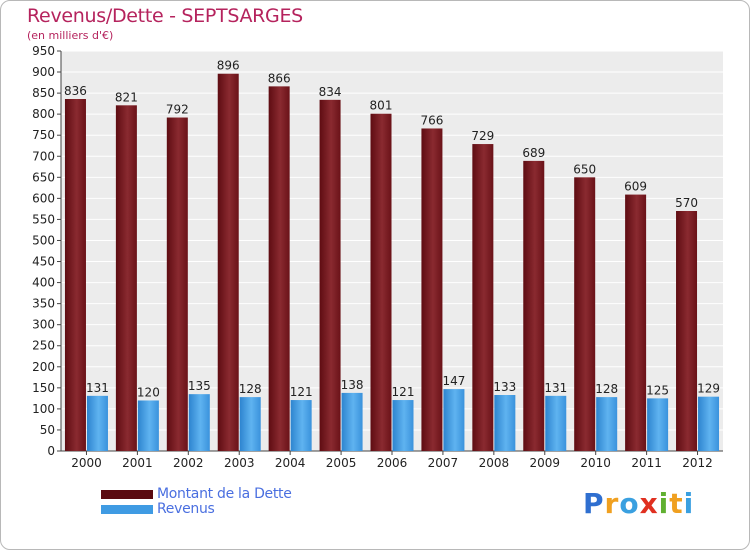 The height and width of the screenshot is (550, 750). Describe the element at coordinates (70, 35) in the screenshot. I see `chart-subtitle: (en milliers d'€)` at that location.